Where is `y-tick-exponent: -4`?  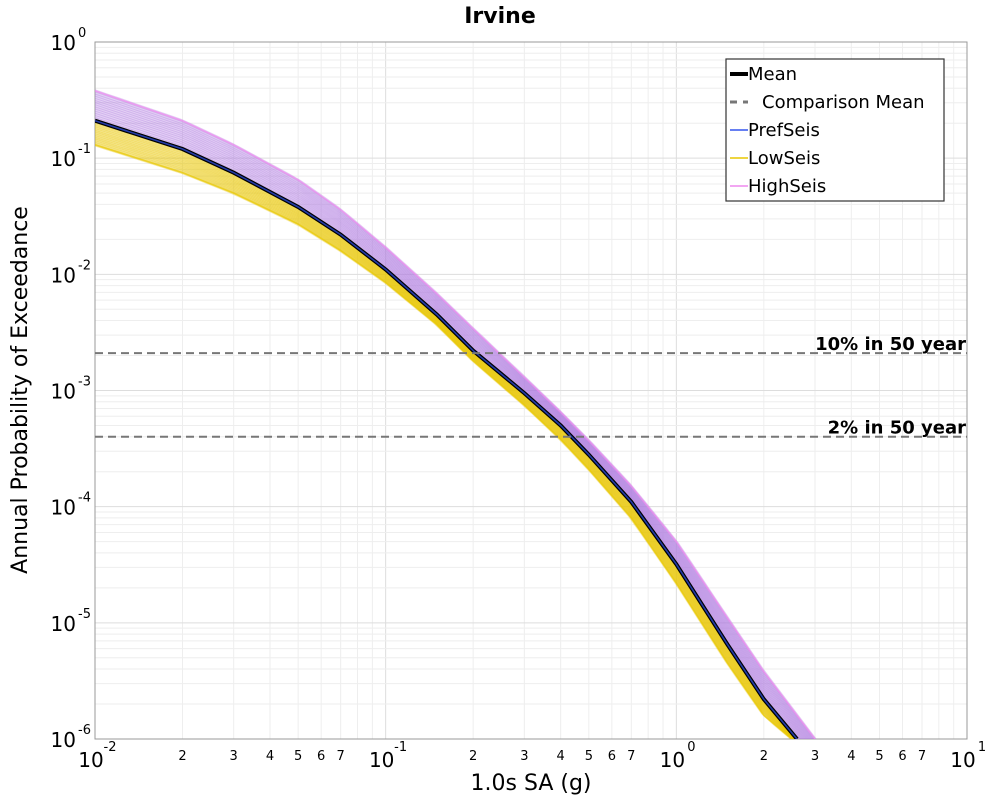 y-tick-exponent: -4 is located at coordinates (84, 498).